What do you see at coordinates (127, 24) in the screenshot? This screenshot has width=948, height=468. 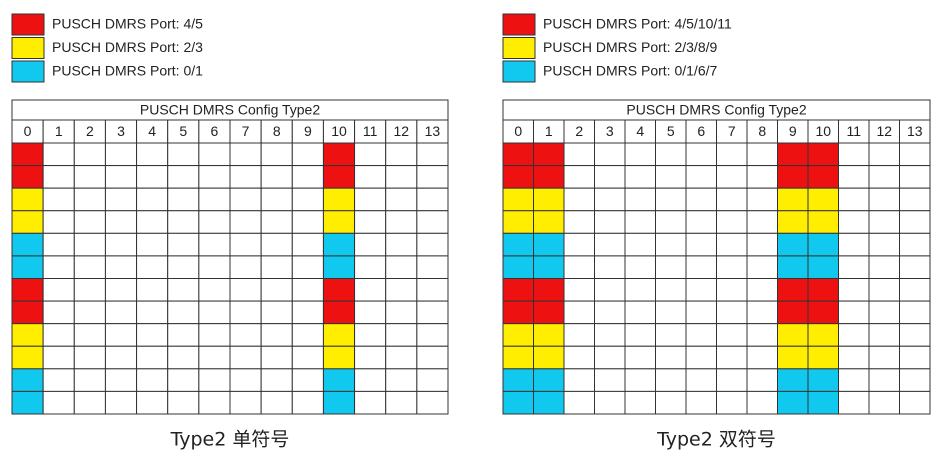 I see `legend-label: PUSCH DMRS Port: 4/5` at bounding box center [127, 24].